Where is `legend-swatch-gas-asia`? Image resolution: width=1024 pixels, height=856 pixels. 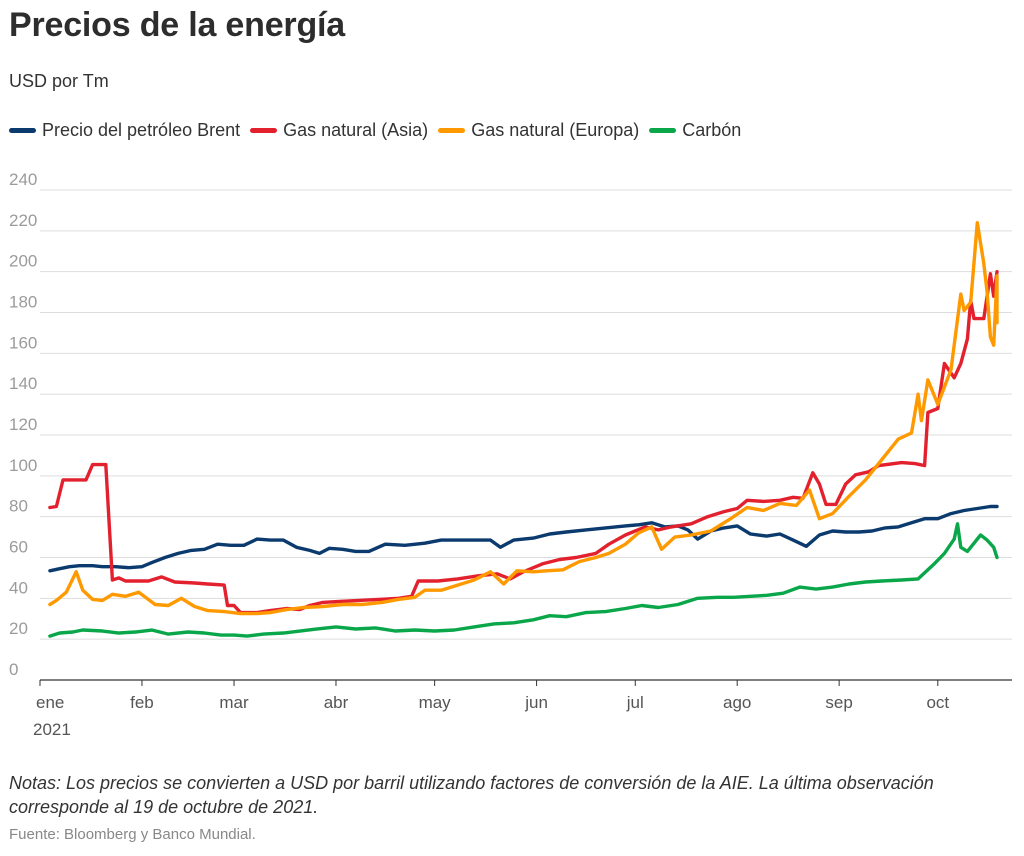
legend-swatch-gas-asia is located at coordinates (264, 130).